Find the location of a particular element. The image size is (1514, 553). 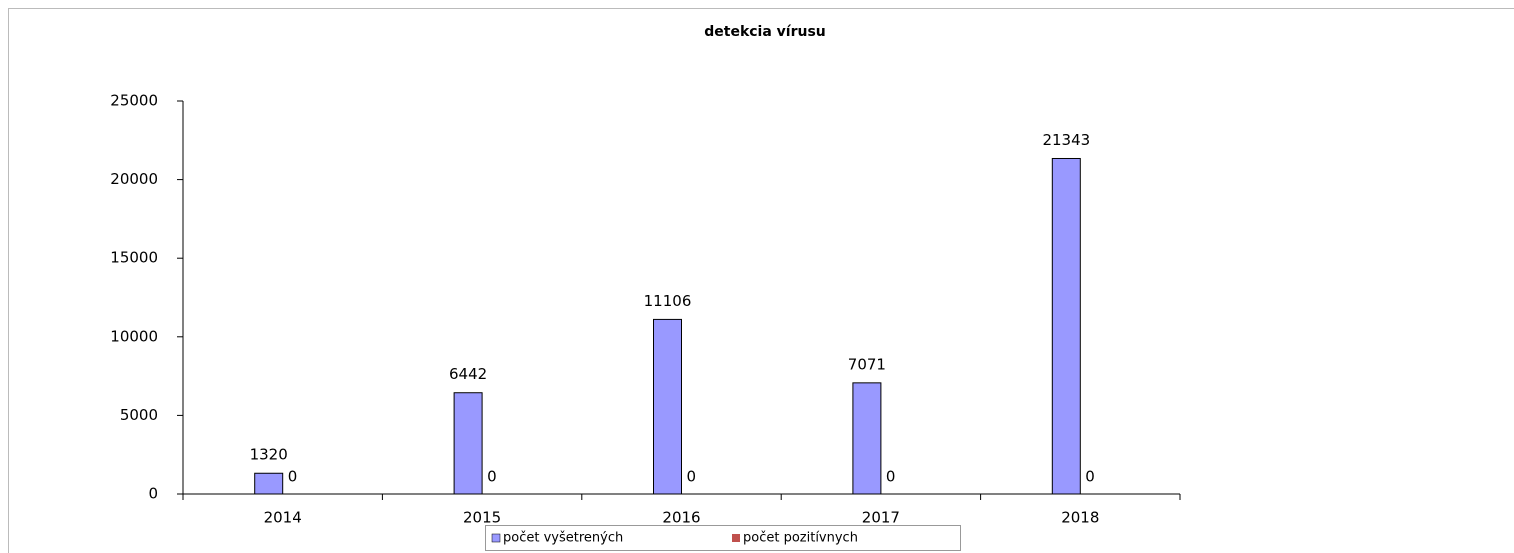

x-tick-label: 2014 is located at coordinates (283, 518).